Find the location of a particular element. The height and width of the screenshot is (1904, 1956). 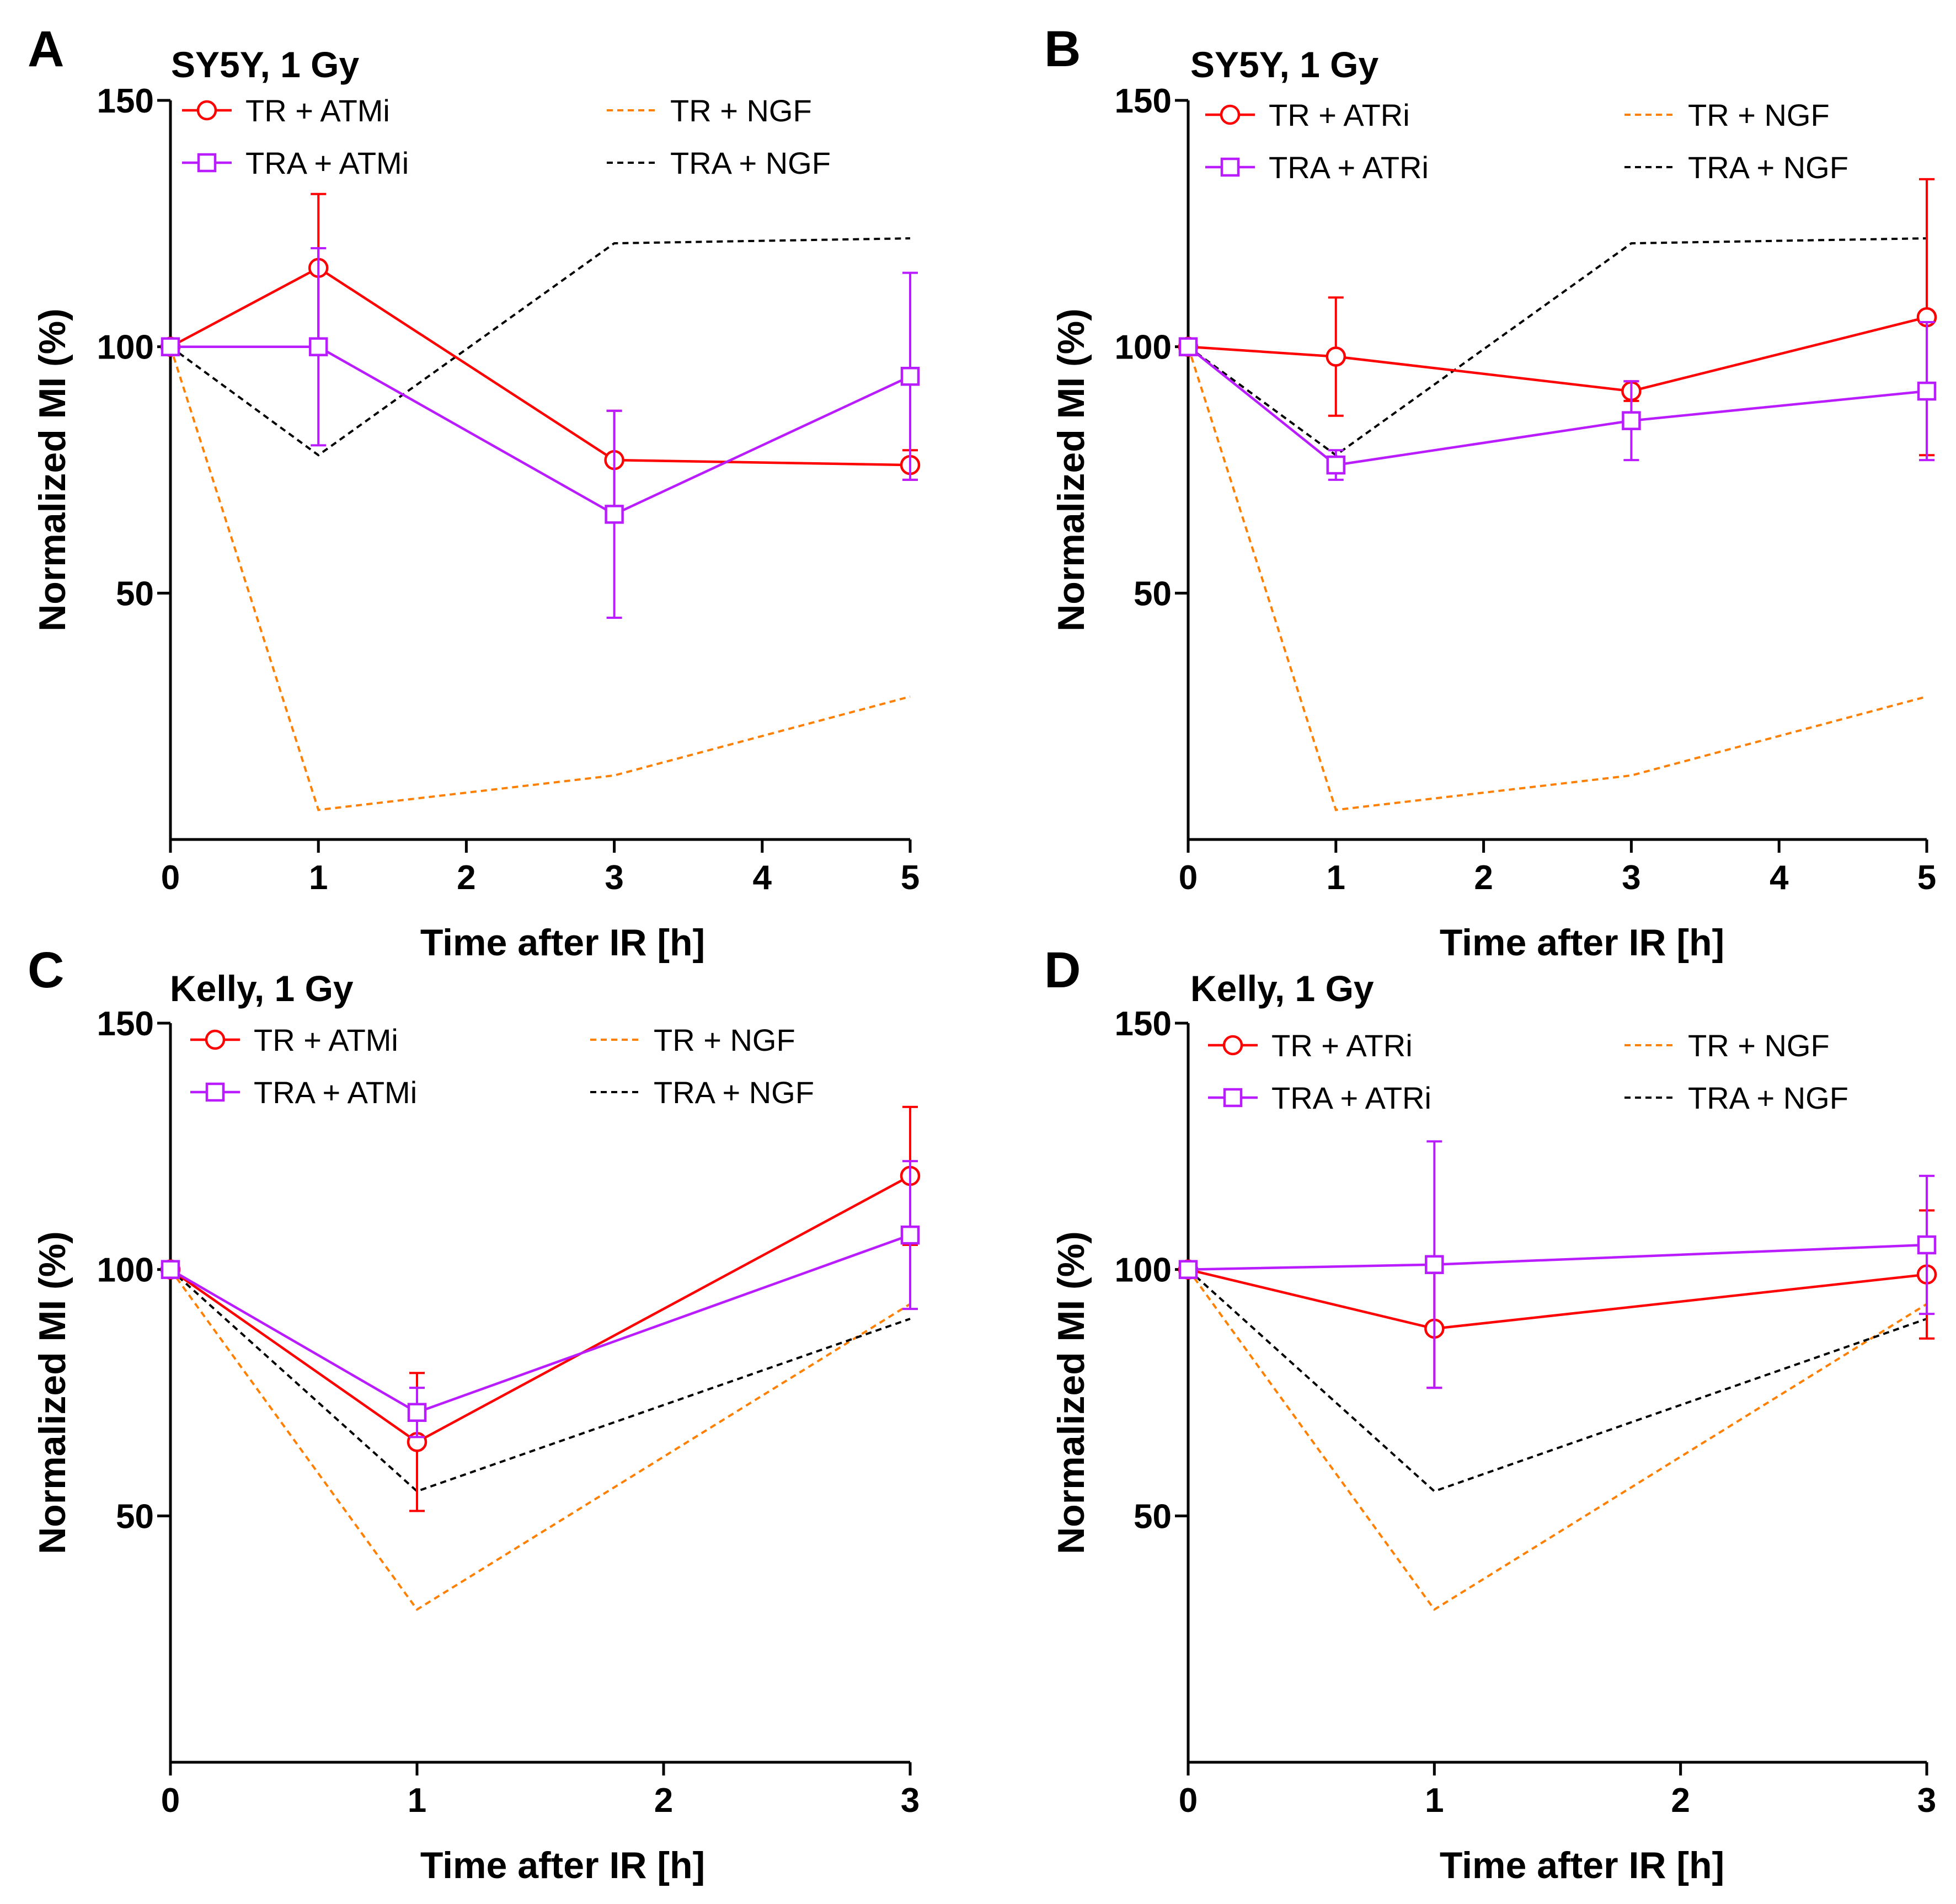

panel-letter: B is located at coordinates (1062, 49).